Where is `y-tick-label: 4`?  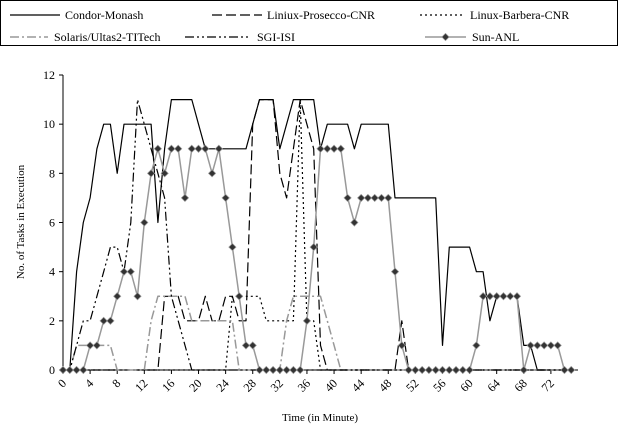 y-tick-label: 4 is located at coordinates (52, 272).